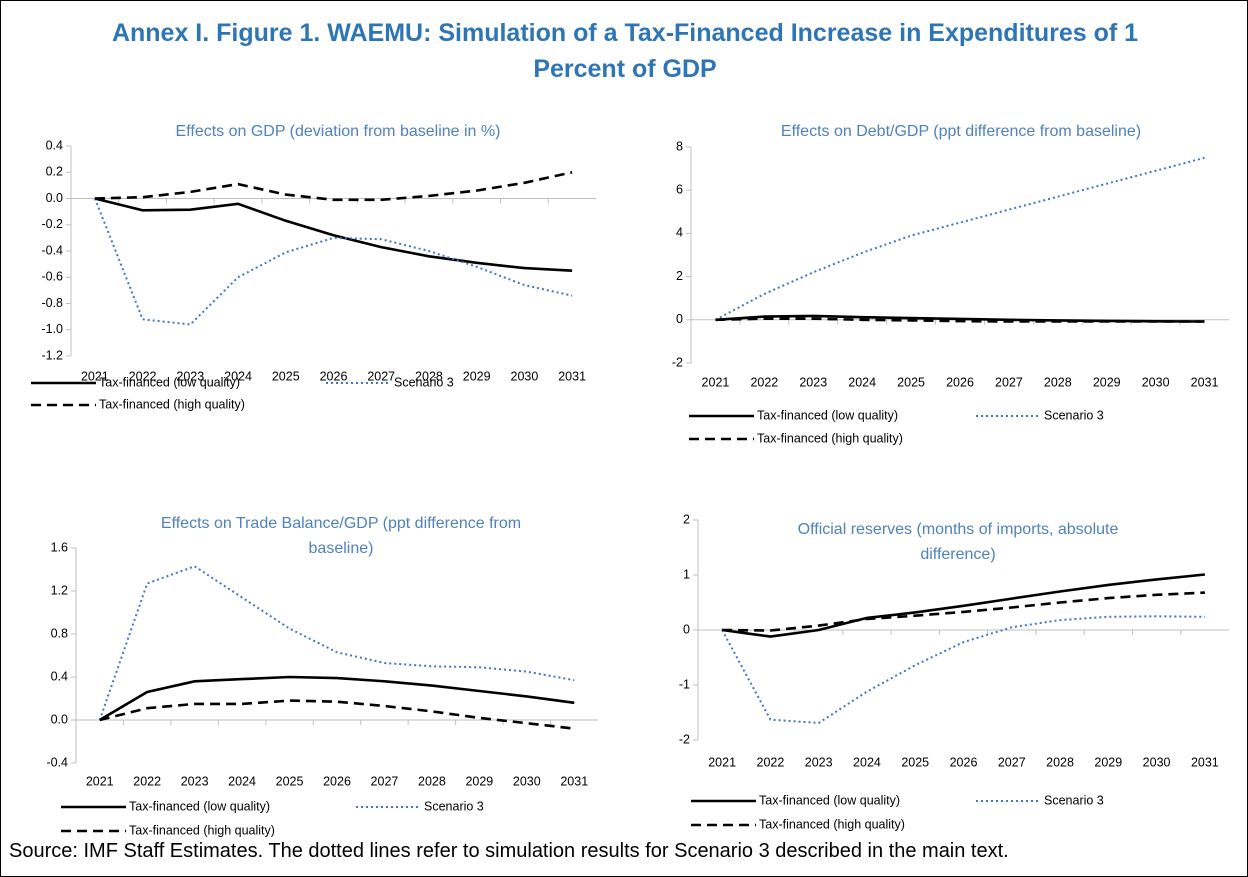  Describe the element at coordinates (679, 146) in the screenshot. I see `y-tick-label: 8` at that location.